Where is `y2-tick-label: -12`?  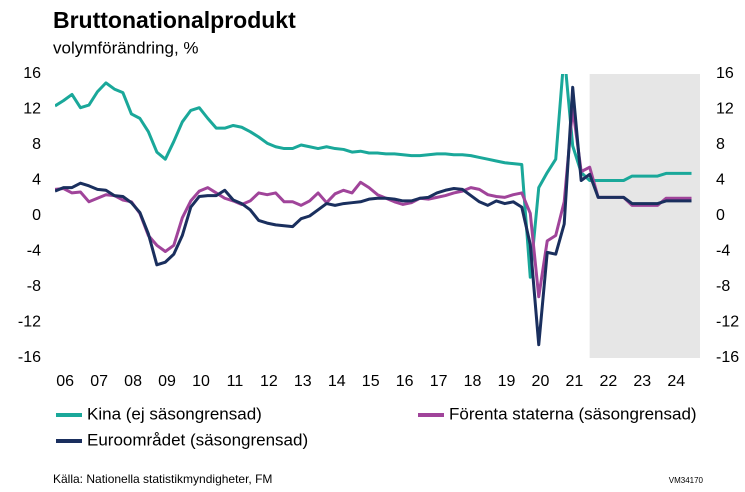
y2-tick-label: -12 is located at coordinates (727, 322).